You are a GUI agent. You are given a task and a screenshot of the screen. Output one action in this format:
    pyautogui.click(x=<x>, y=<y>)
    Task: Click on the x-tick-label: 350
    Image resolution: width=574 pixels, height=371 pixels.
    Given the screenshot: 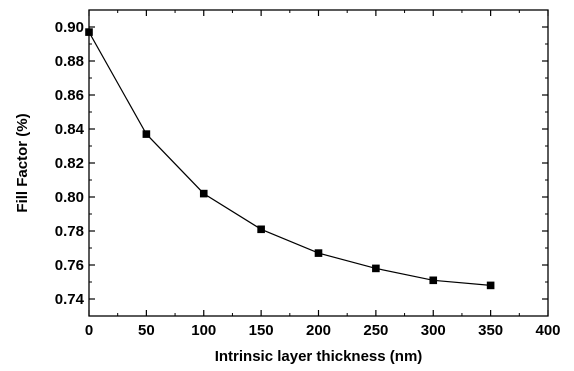 What is the action you would take?
    pyautogui.click(x=490, y=330)
    